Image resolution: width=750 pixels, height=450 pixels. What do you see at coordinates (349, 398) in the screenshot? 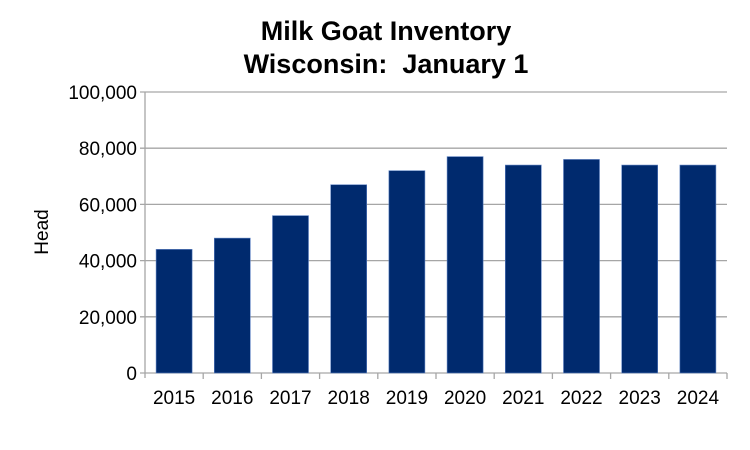
I see `x-tick-label: 2018` at bounding box center [349, 398].